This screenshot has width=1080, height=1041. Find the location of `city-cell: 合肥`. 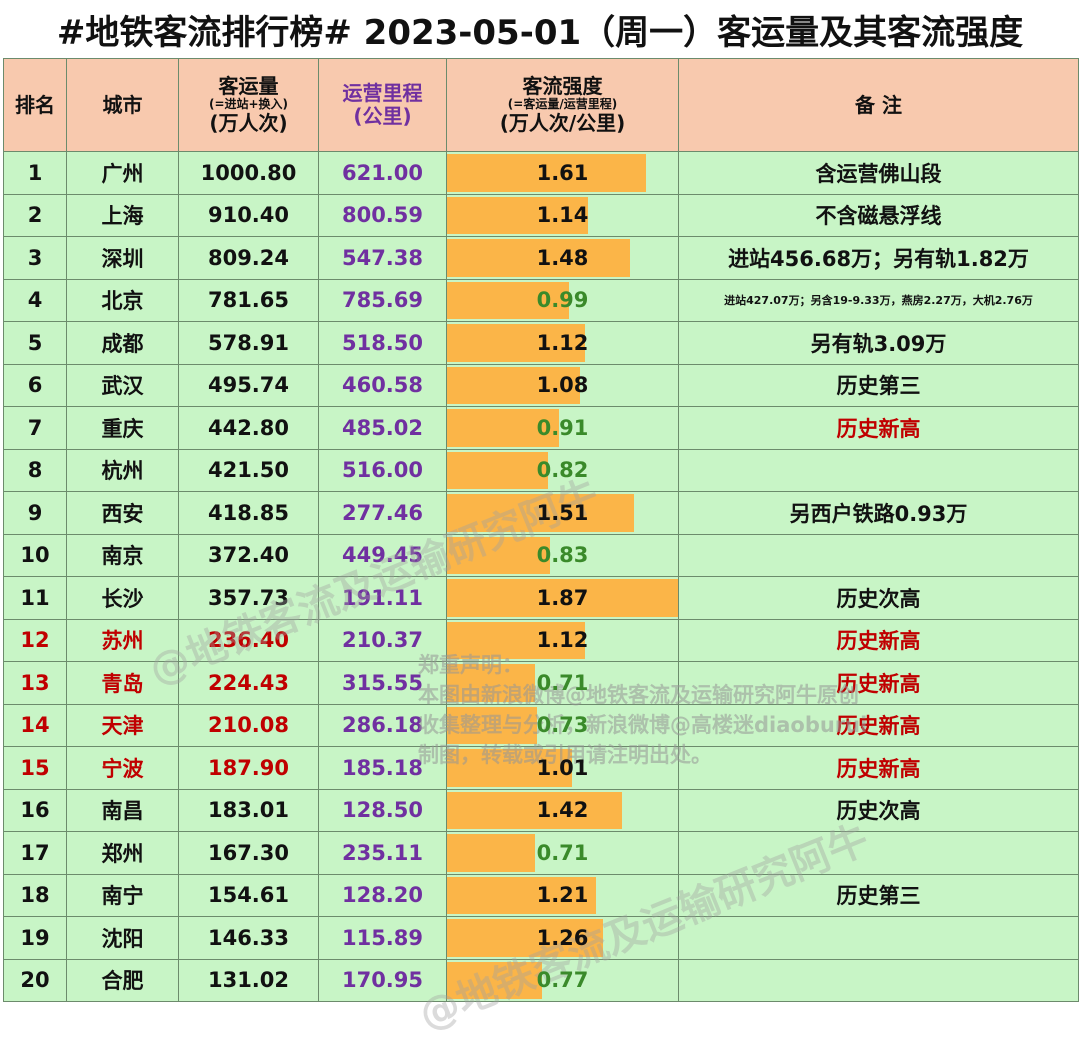

city-cell: 合肥 is located at coordinates (122, 980).